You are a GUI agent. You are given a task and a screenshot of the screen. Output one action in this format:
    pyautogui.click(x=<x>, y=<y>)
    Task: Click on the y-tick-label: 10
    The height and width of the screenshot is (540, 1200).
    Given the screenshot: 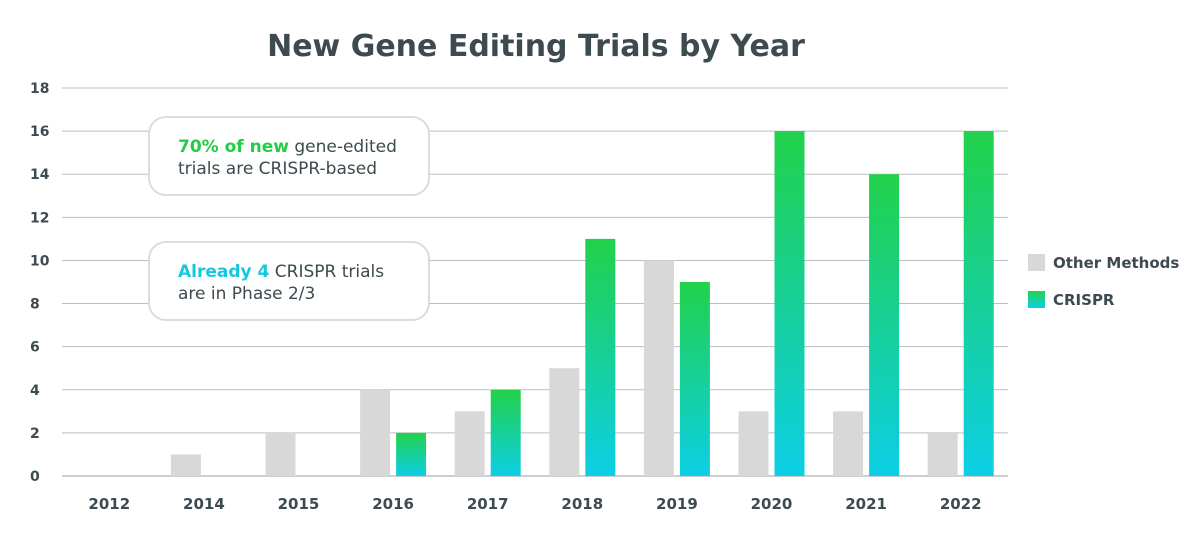 What is the action you would take?
    pyautogui.click(x=40, y=261)
    